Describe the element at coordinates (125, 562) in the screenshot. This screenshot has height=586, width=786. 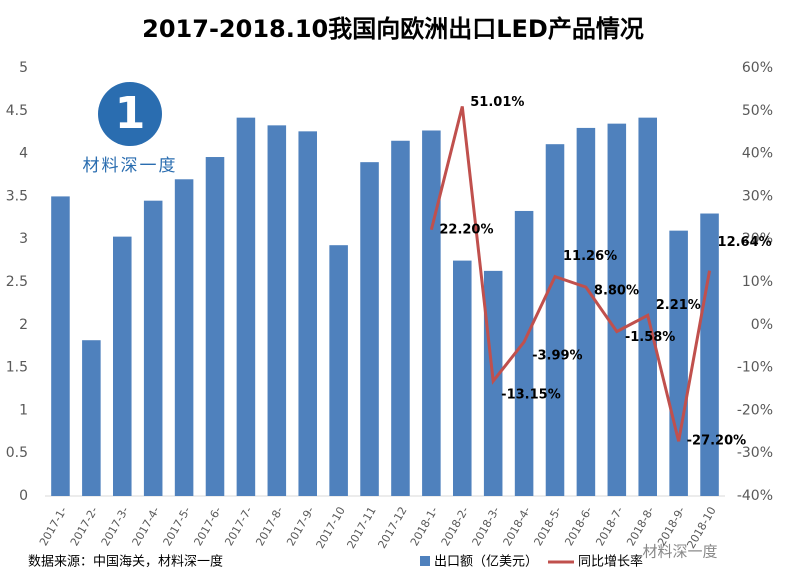
I see `source: 数据来源：中国海关，材料深一度` at that location.